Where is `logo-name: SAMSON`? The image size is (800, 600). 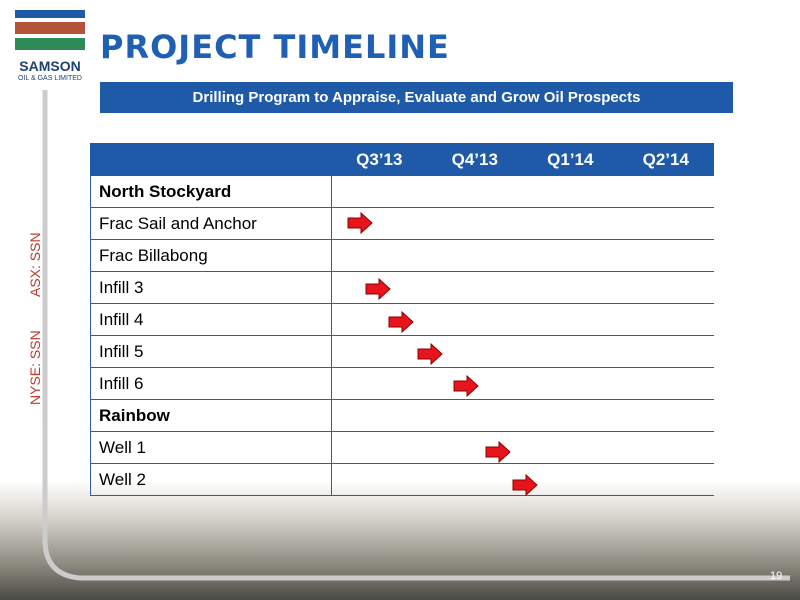
logo-name: SAMSON is located at coordinates (50, 66).